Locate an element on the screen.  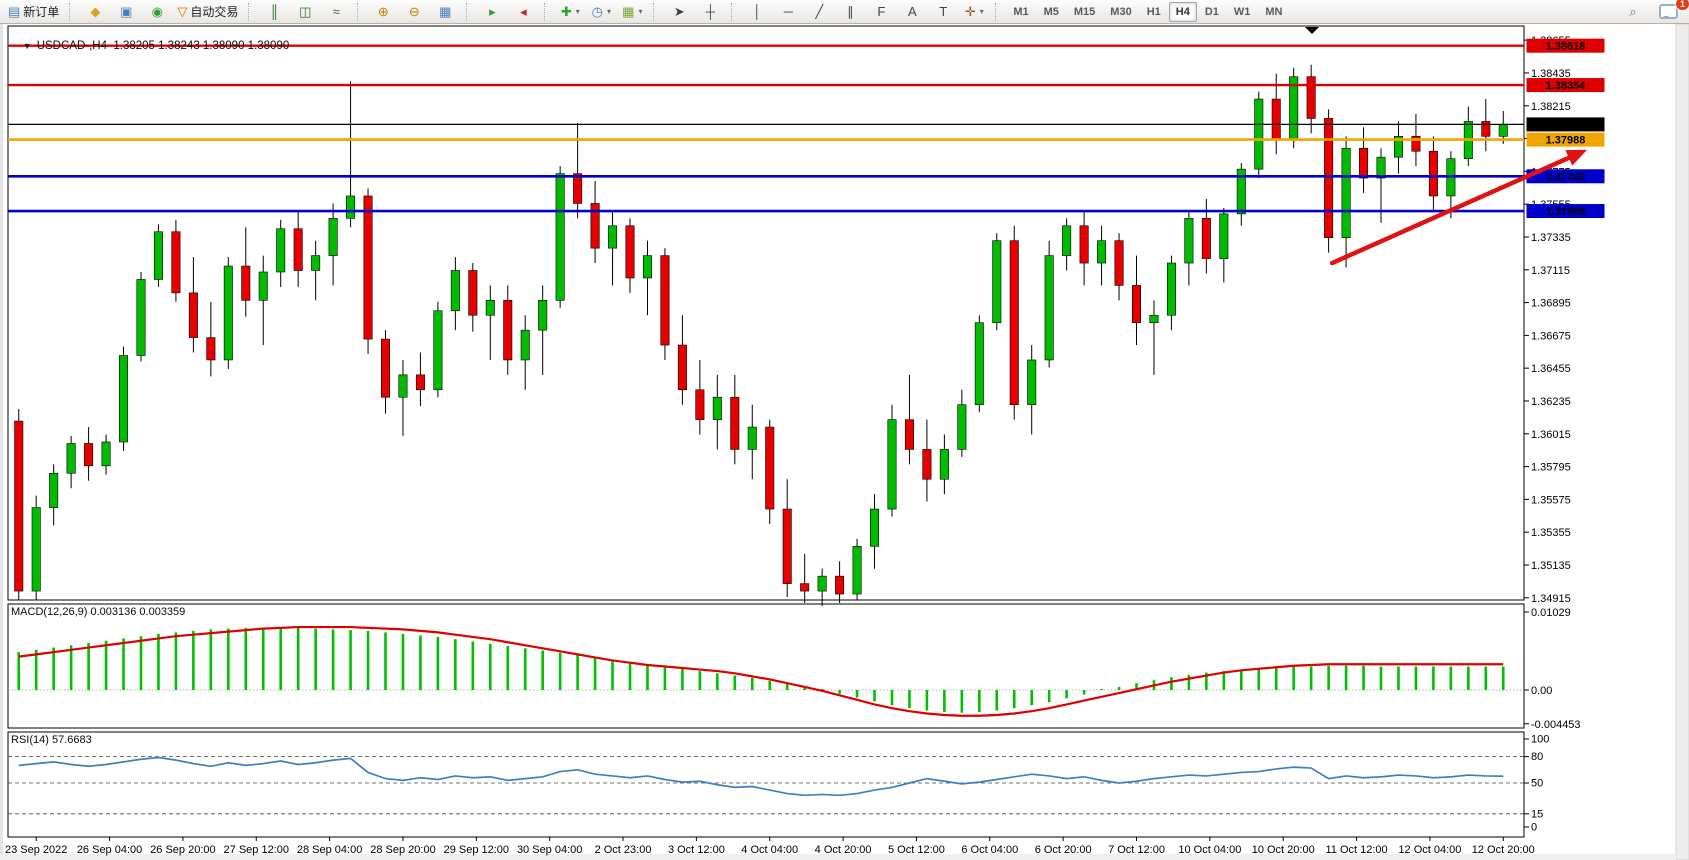
rsi-axis-tick: 50 is located at coordinates (1537, 784).